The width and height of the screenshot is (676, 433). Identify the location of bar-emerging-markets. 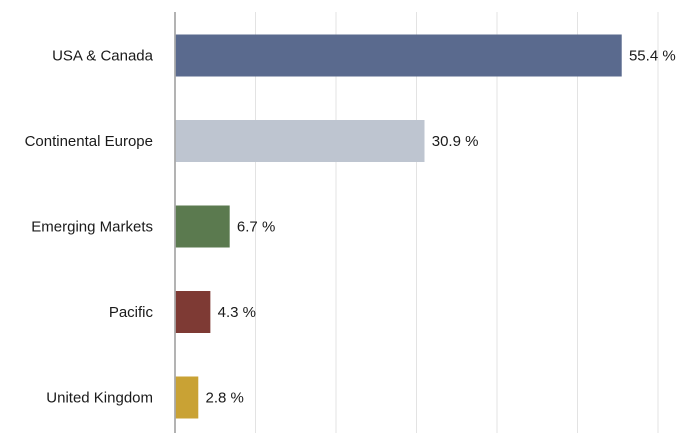
(202, 226).